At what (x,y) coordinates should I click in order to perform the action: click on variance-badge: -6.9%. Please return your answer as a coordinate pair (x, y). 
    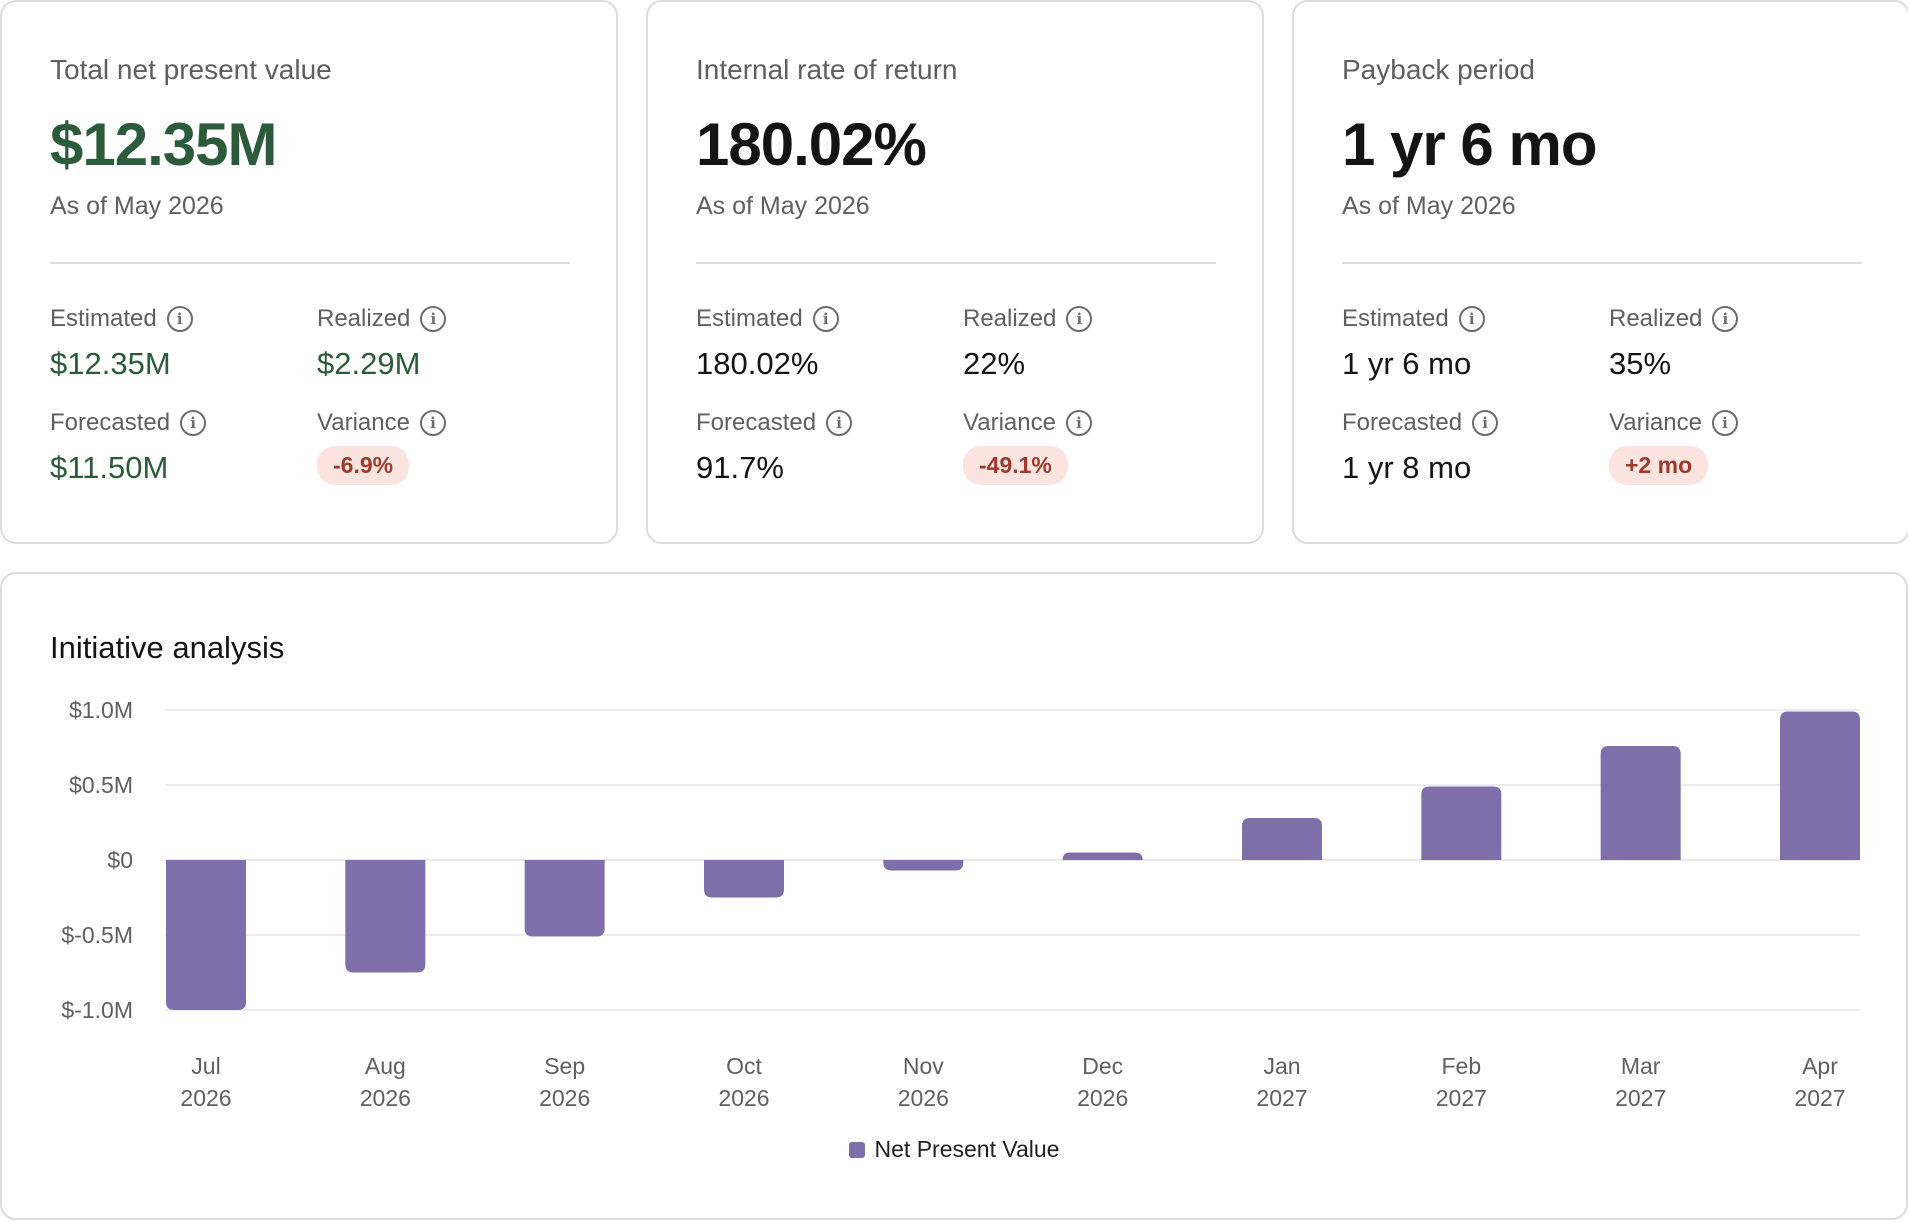
    Looking at the image, I should click on (363, 465).